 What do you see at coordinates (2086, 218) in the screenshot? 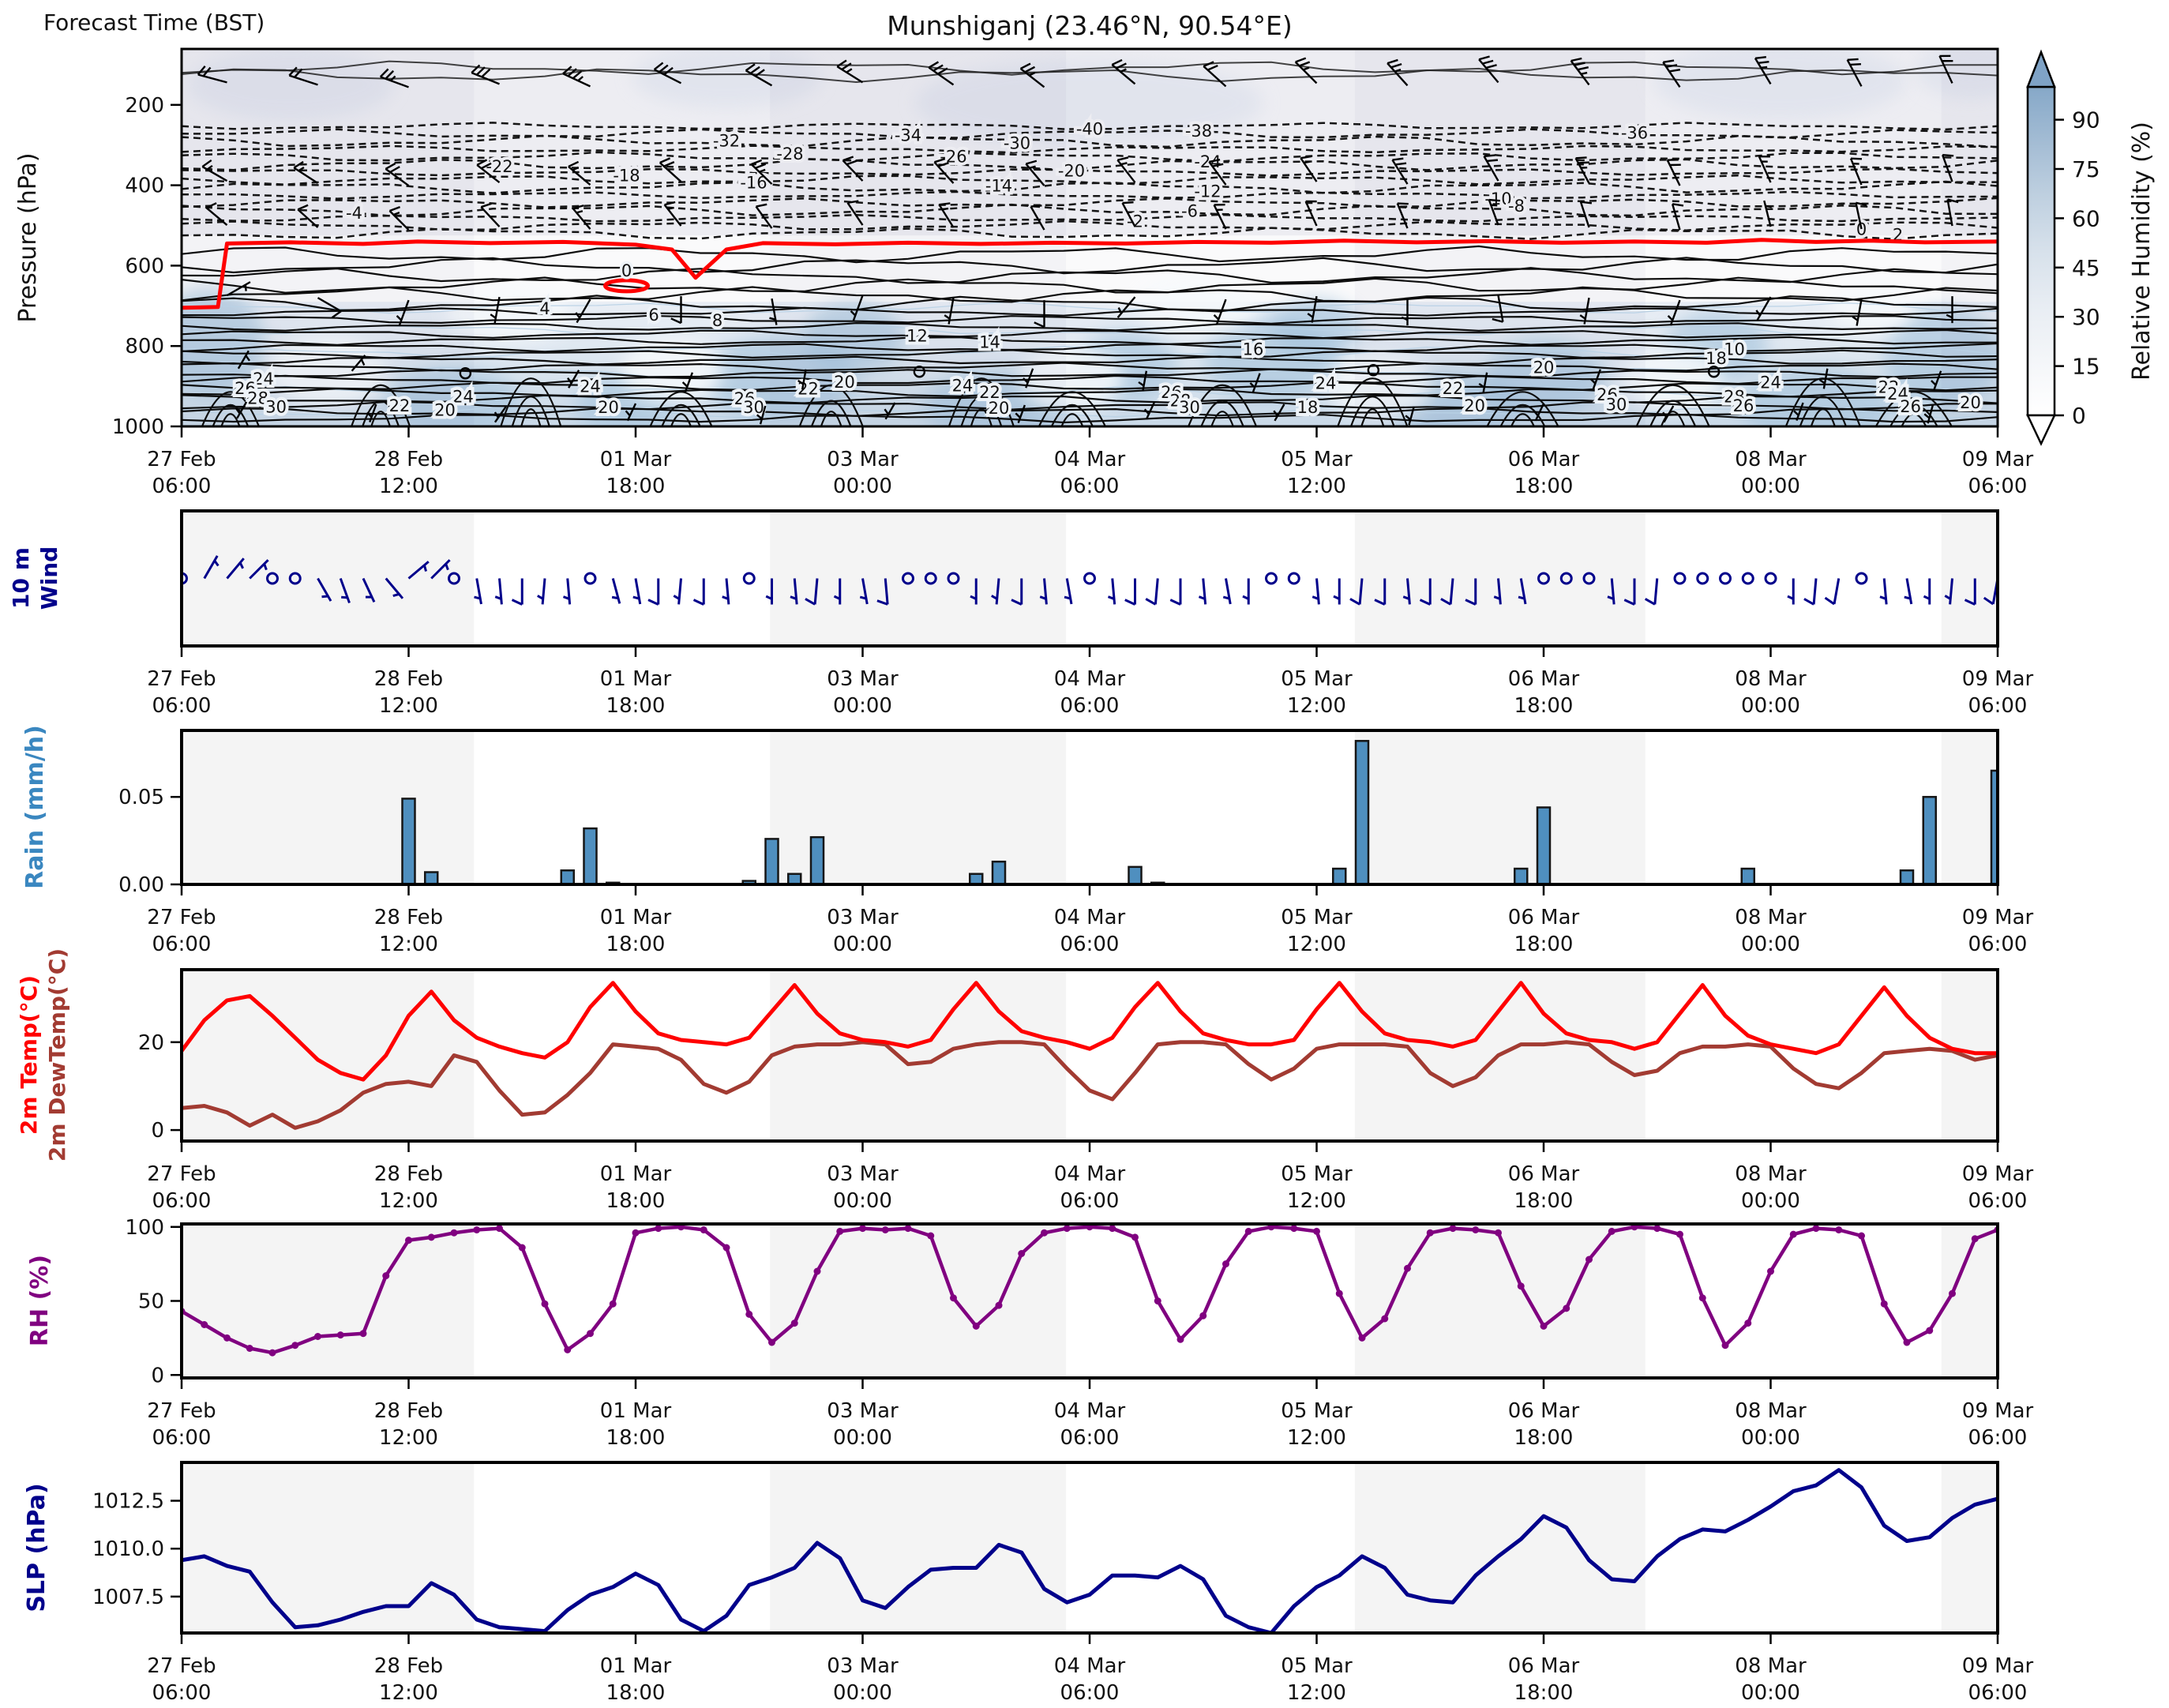
I see `svg-text: 60` at bounding box center [2086, 218].